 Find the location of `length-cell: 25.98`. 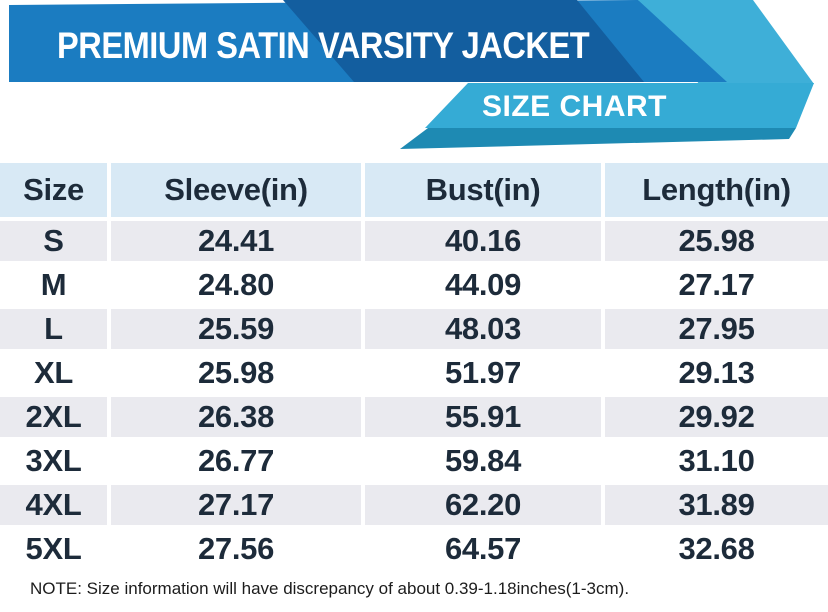

length-cell: 25.98 is located at coordinates (716, 241).